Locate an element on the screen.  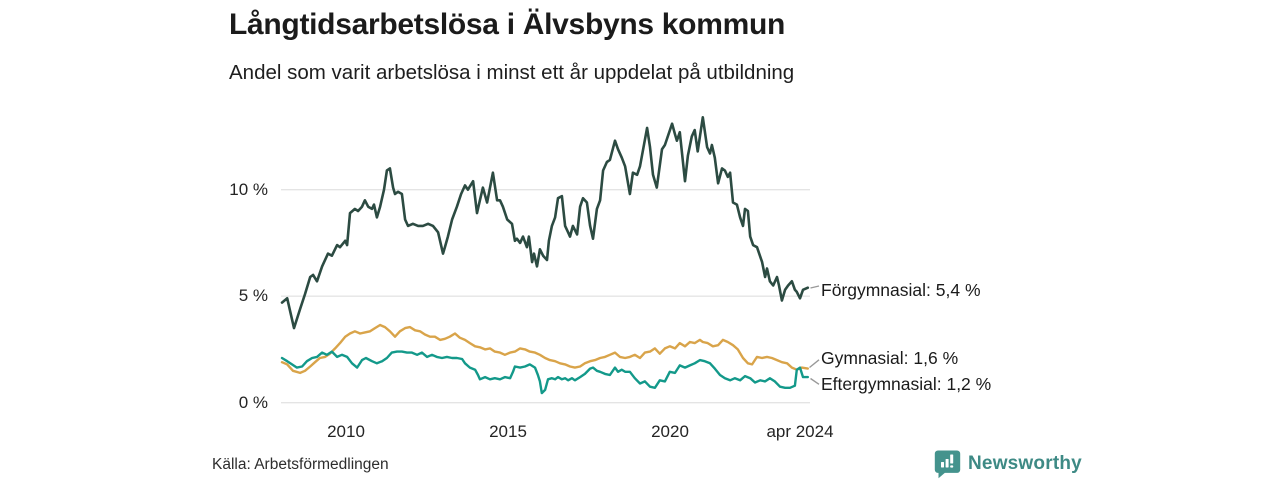
series-label-forgymnasial: Förgymnasial: 5,4 % is located at coordinates (901, 290).